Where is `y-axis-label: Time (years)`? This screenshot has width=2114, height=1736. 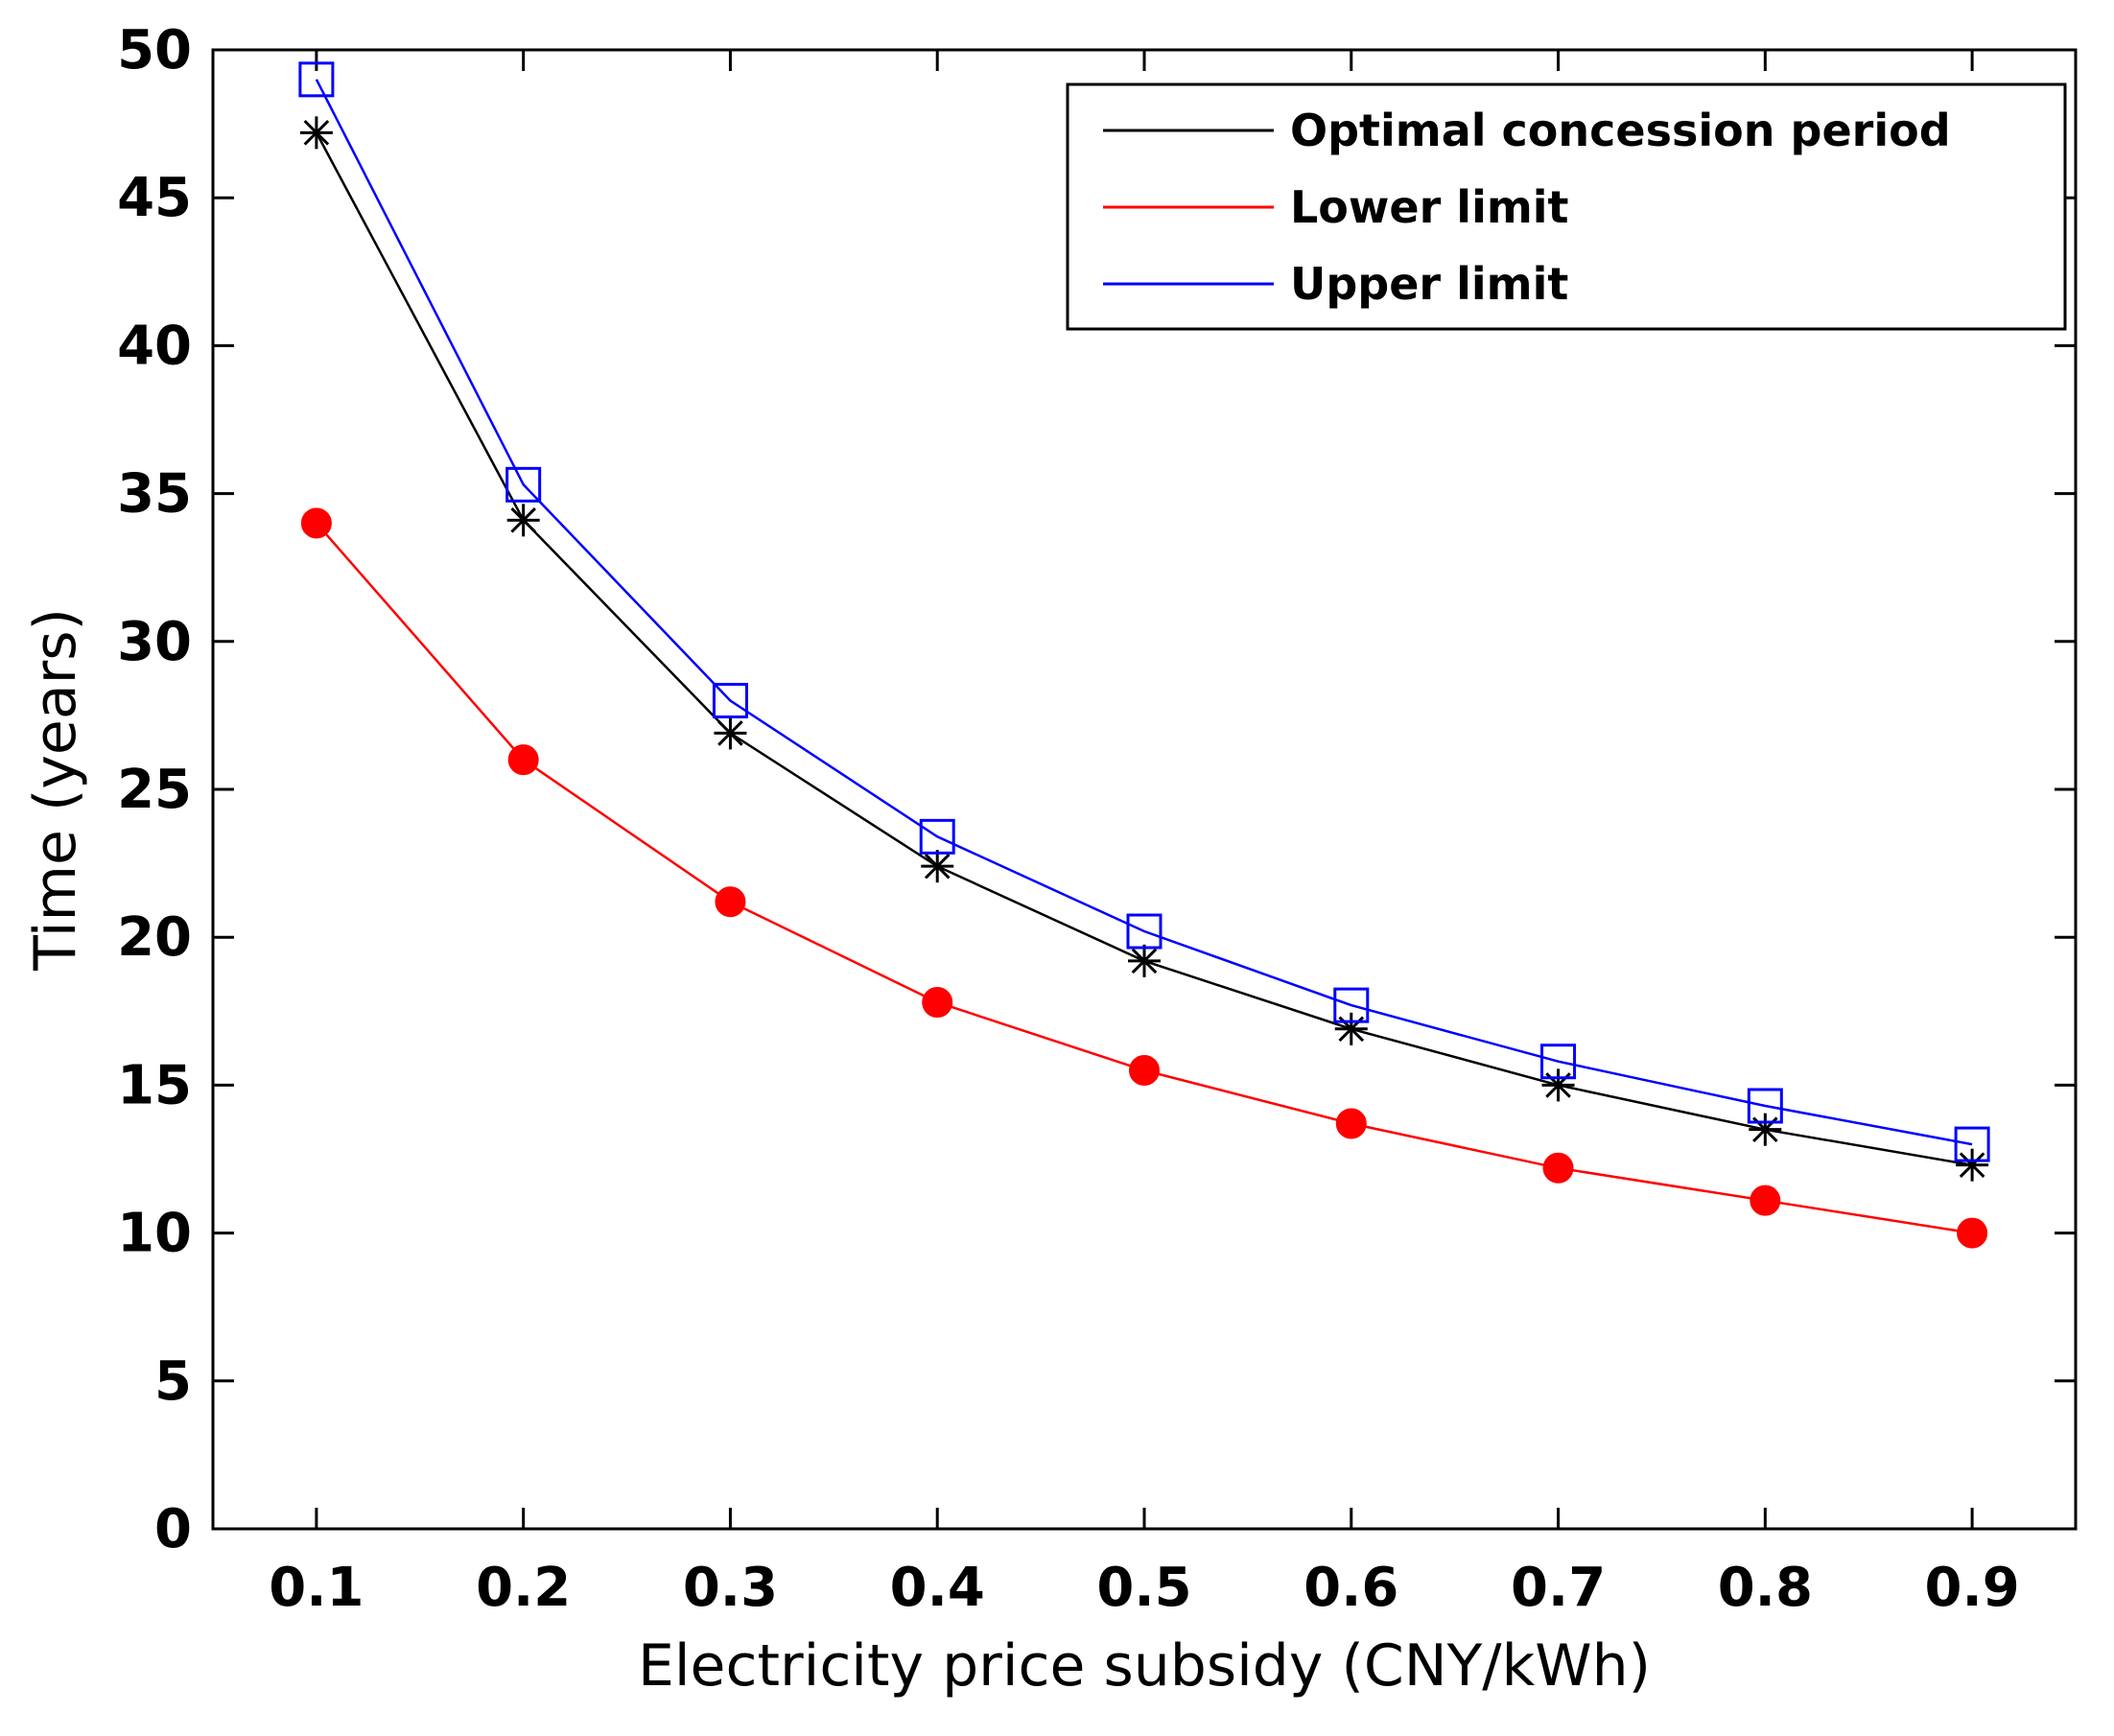
y-axis-label: Time (years) is located at coordinates (55, 790).